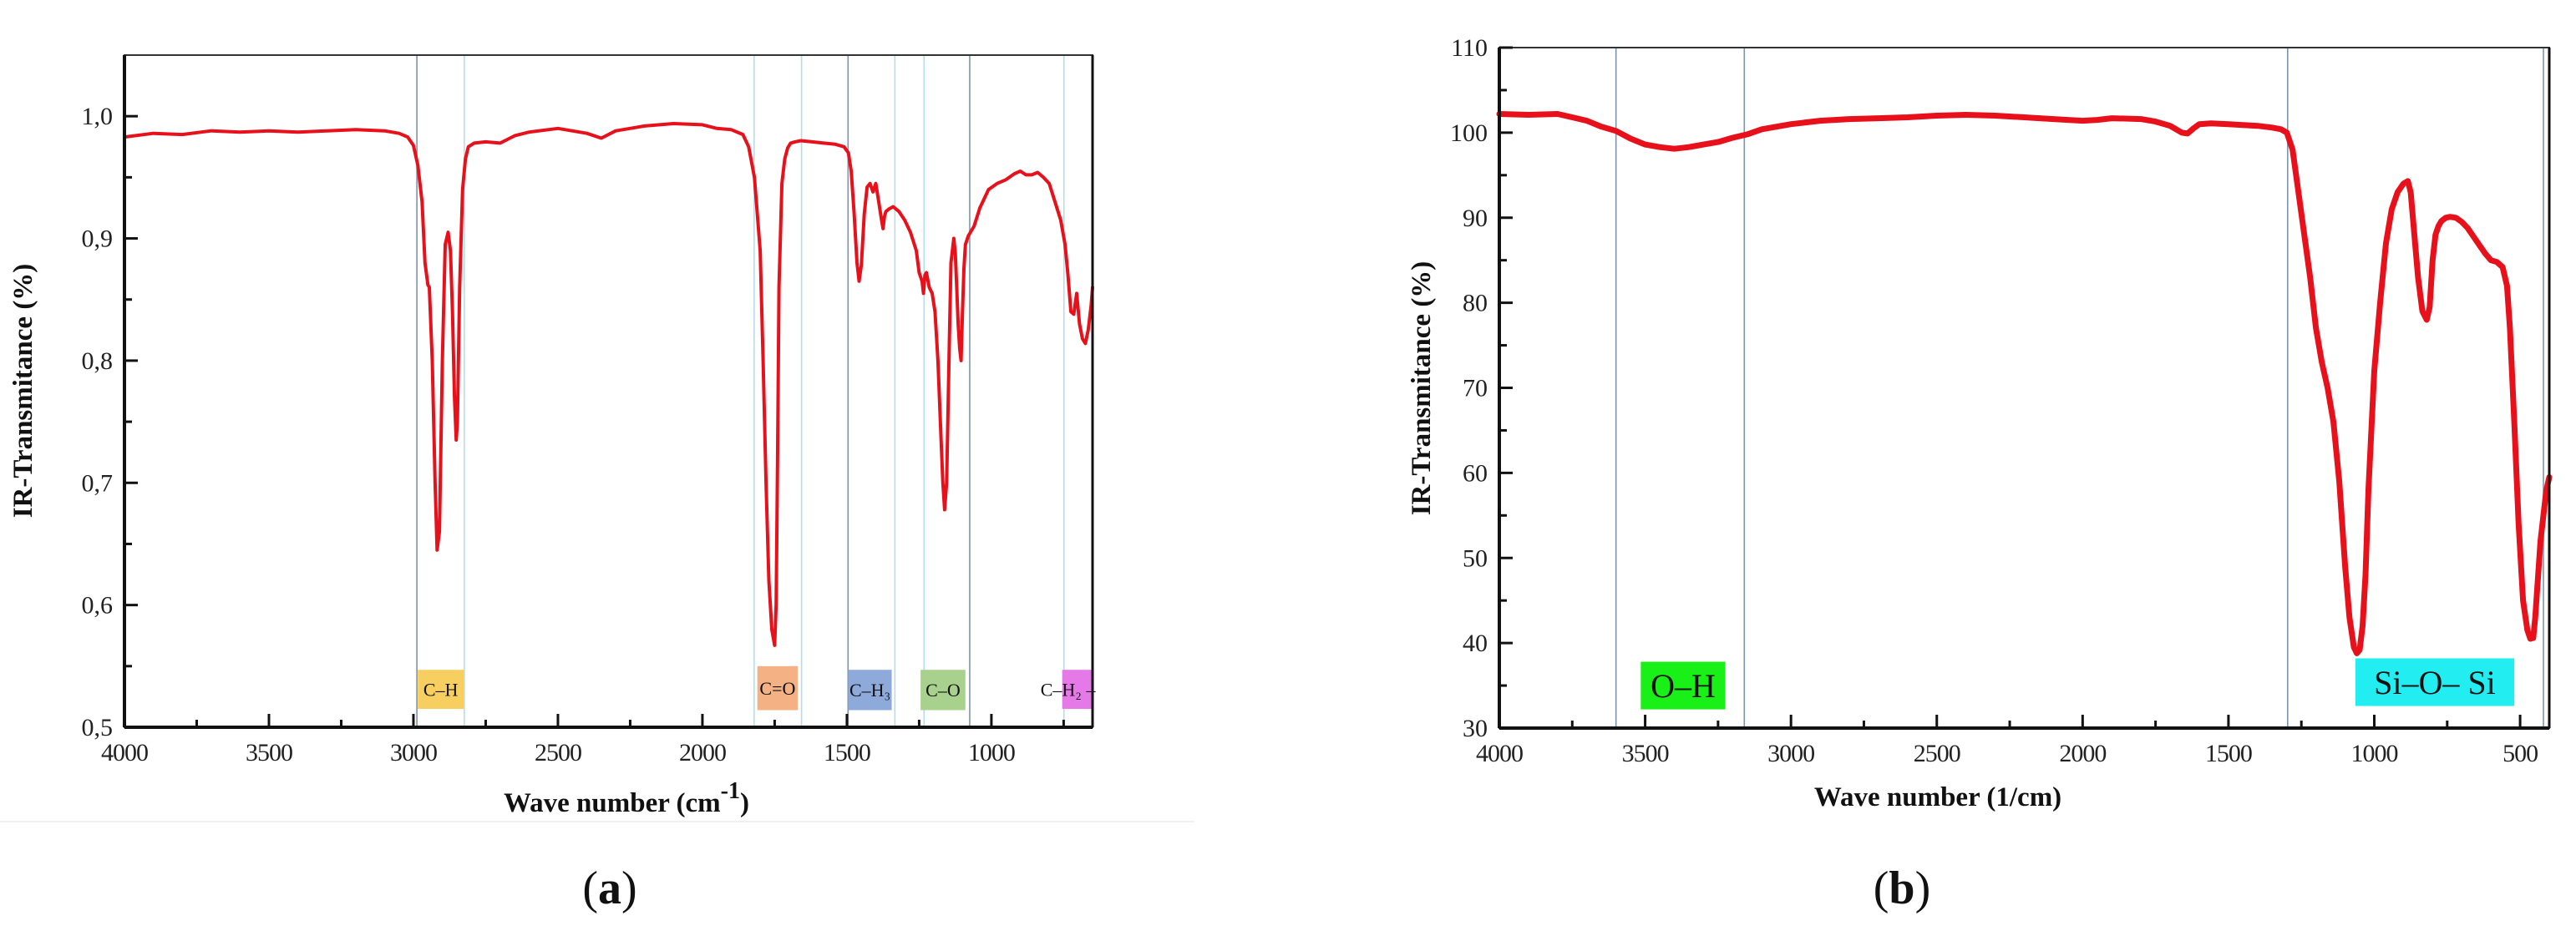  I want to click on x-axis-title: Wave number (cm-1), so click(626, 798).